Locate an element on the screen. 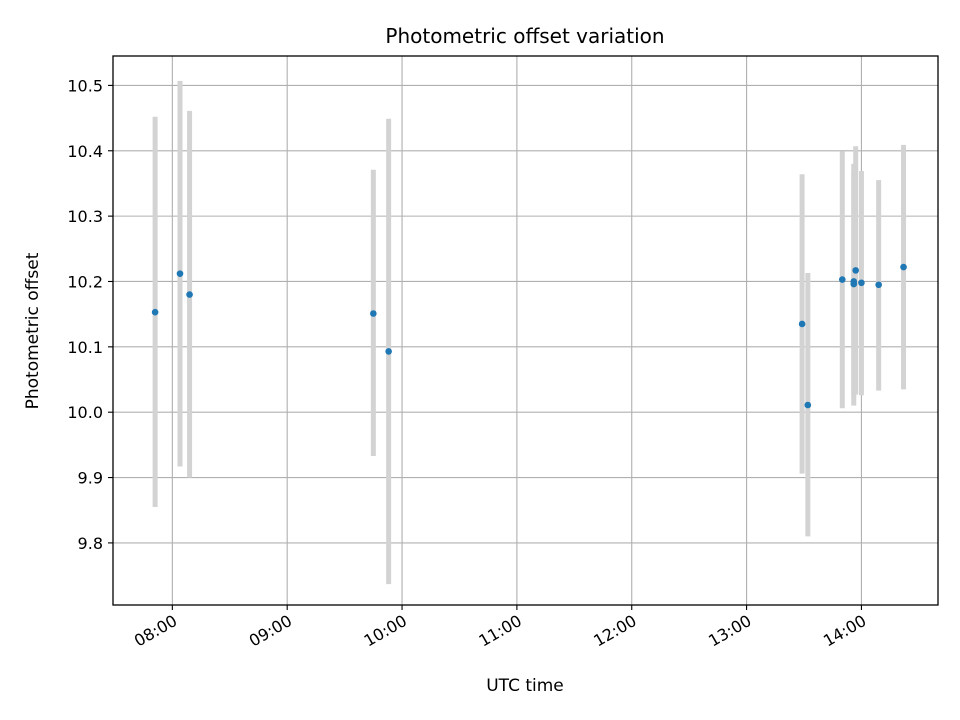 The width and height of the screenshot is (960, 720). x-axis-label: UTC time is located at coordinates (525, 686).